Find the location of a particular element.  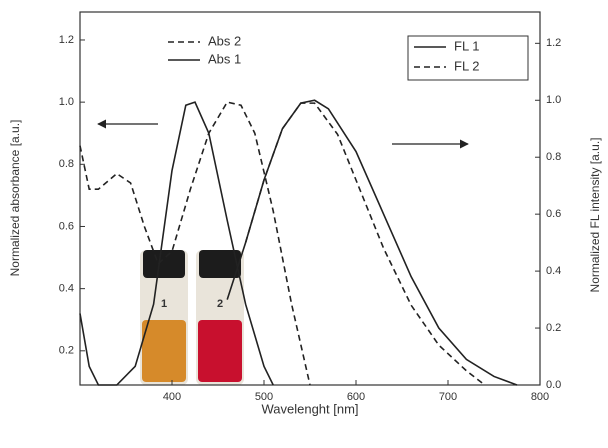

y2-axis-label: Normalized FL intensity [a.u.] is located at coordinates (595, 215).